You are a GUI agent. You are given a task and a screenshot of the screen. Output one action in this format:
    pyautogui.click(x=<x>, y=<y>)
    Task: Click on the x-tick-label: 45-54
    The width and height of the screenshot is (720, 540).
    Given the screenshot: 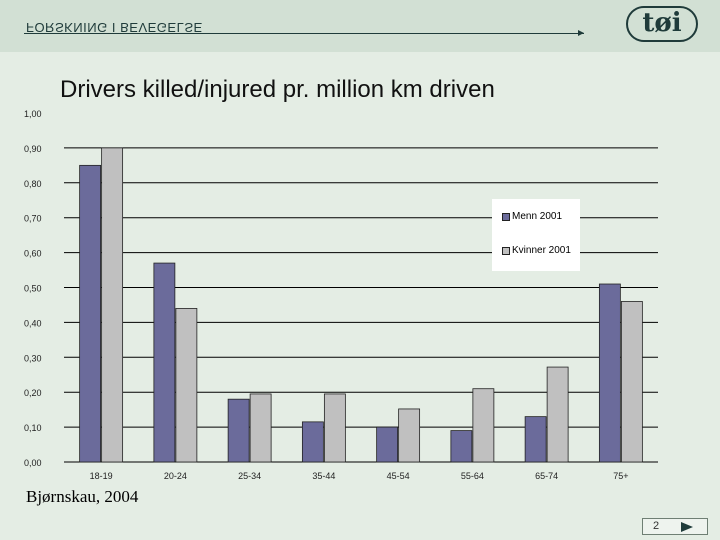 What is the action you would take?
    pyautogui.click(x=398, y=476)
    